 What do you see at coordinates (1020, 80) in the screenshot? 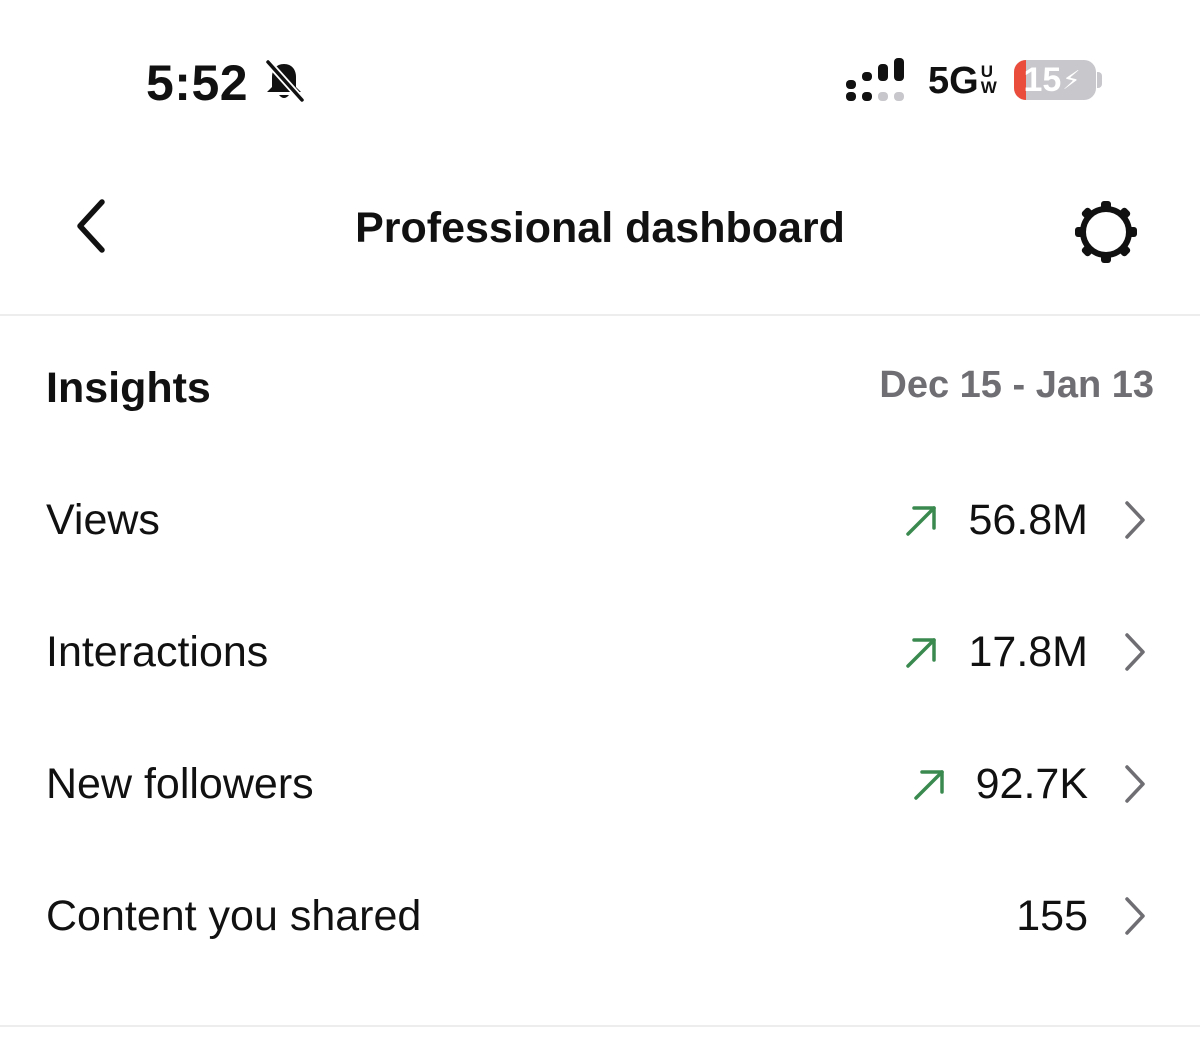
I see `battery-fill` at bounding box center [1020, 80].